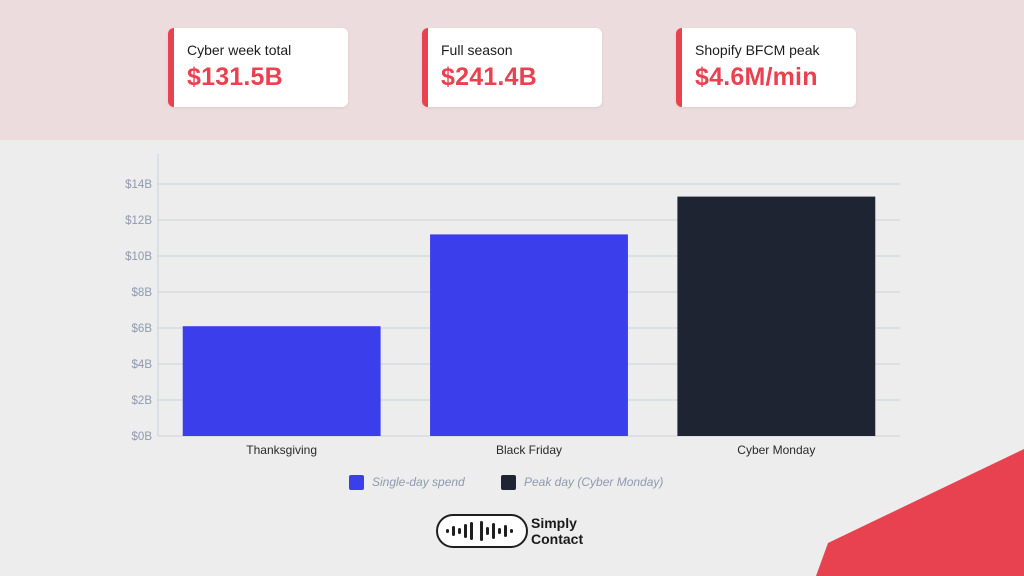 This screenshot has height=576, width=1024. Describe the element at coordinates (482, 531) in the screenshot. I see `sound-wave-icon` at that location.